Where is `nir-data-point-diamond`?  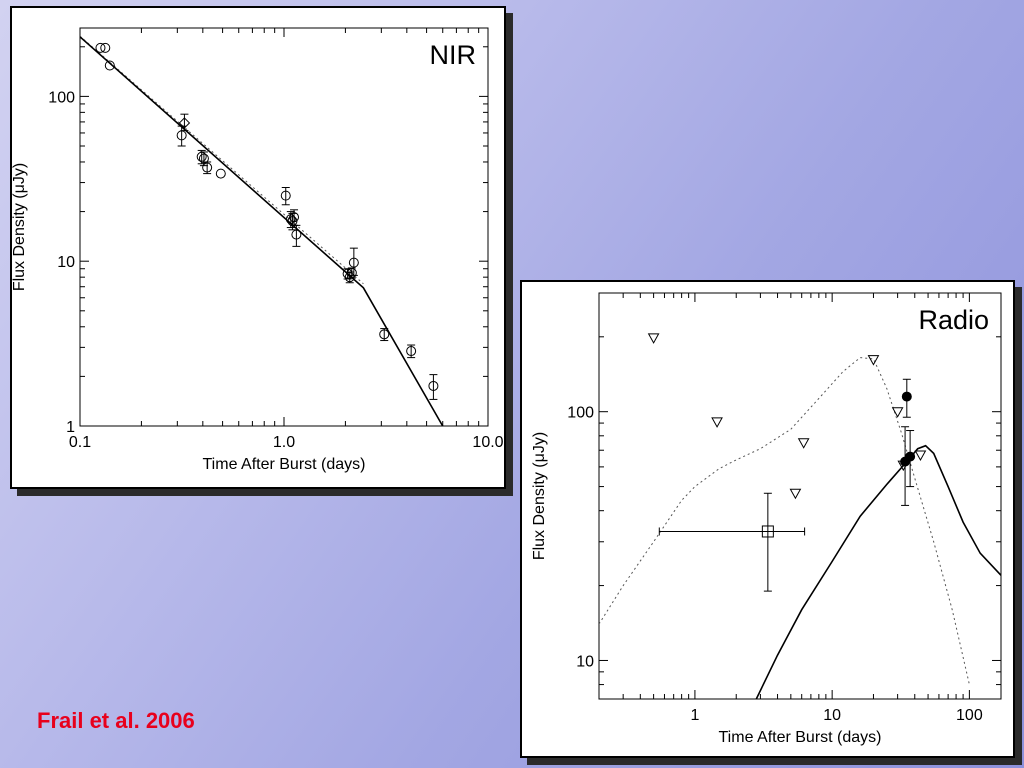 nir-data-point-diamond is located at coordinates (184, 123).